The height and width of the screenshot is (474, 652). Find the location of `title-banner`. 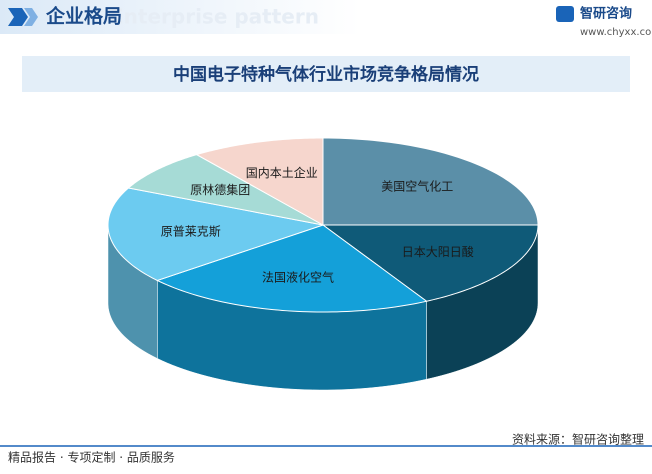

title-banner is located at coordinates (326, 74).